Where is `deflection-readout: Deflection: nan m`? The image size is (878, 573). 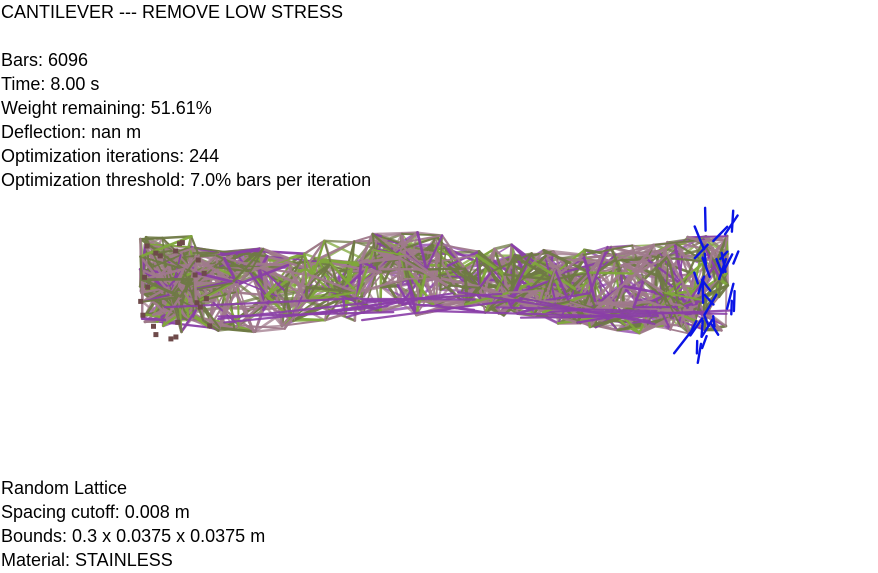 deflection-readout: Deflection: nan m is located at coordinates (71, 132).